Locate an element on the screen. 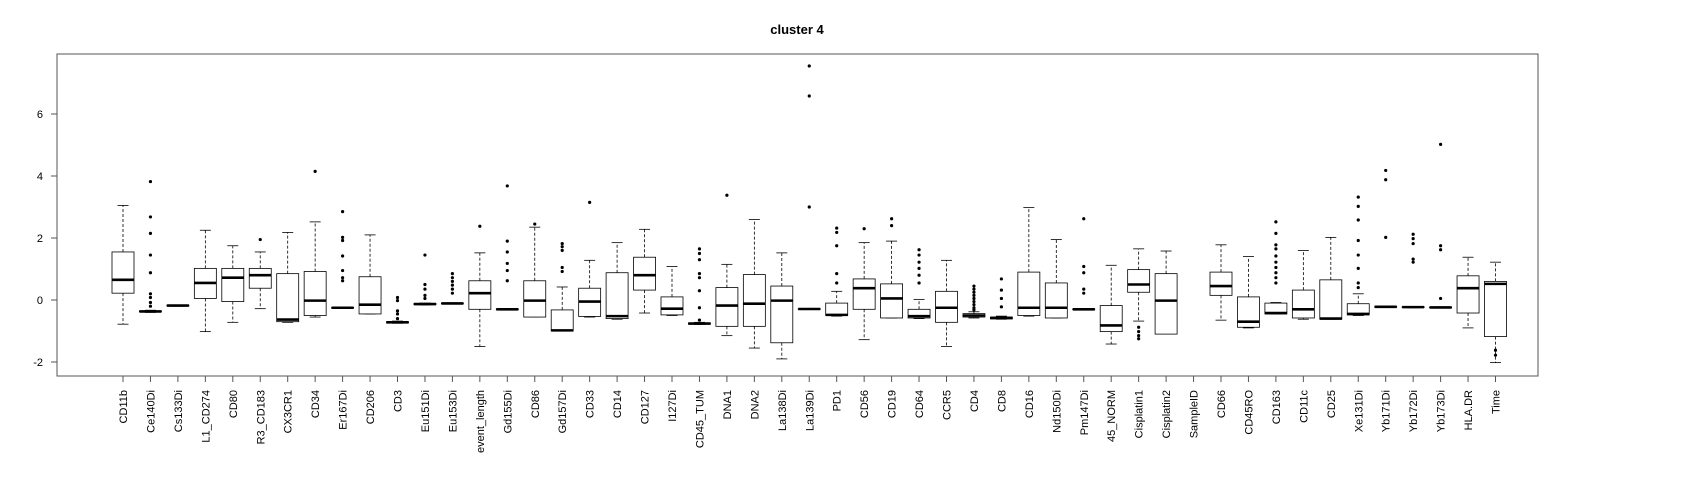  x-tick-label: L1_CD274 is located at coordinates (206, 416).